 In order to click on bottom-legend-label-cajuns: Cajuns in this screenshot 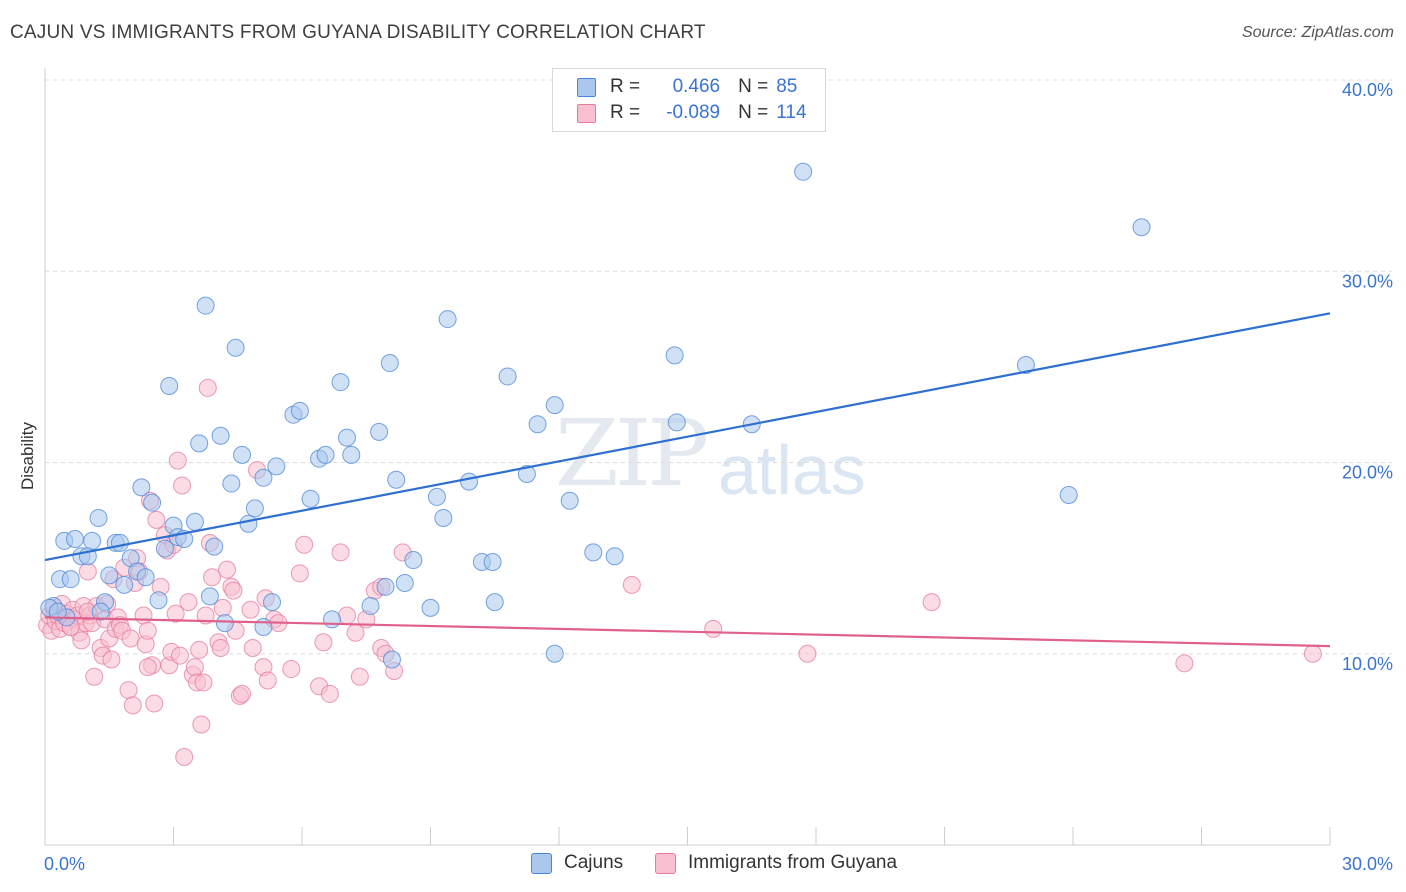, I will do `click(594, 862)`.